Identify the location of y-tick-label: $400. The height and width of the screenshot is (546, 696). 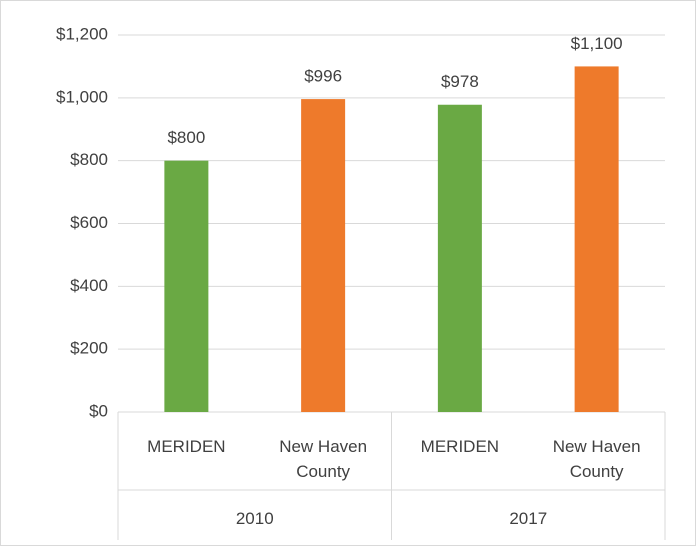
(89, 285).